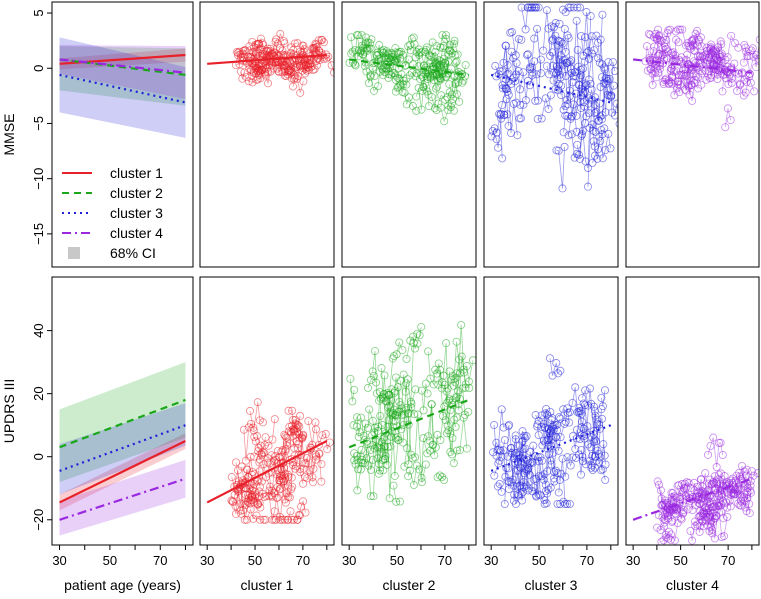 The width and height of the screenshot is (761, 599). What do you see at coordinates (38, 393) in the screenshot?
I see `y-tick-label: 20` at bounding box center [38, 393].